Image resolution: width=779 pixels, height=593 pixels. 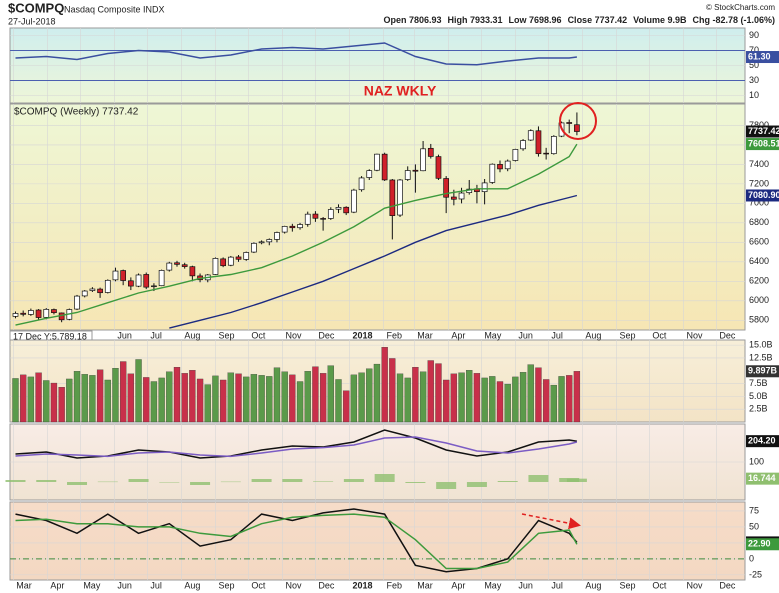 What do you see at coordinates (373, 261) in the screenshot?
I see `line` at bounding box center [373, 261].